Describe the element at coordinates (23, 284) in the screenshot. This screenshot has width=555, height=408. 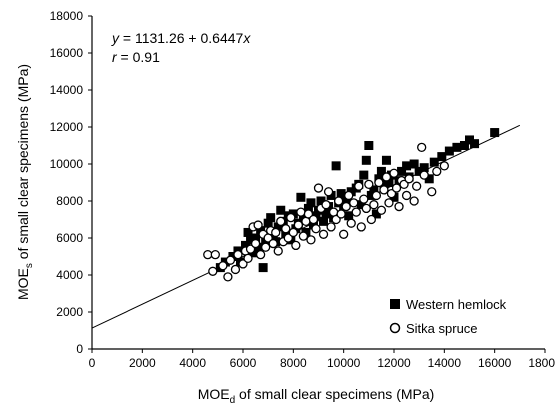
I see `y-axis-title-main: MOE` at that location.